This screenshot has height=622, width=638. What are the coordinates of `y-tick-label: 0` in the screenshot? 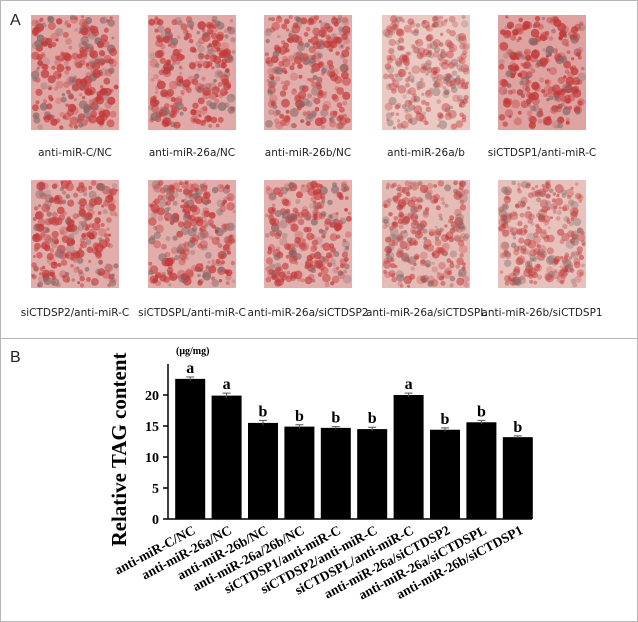 It's located at (155, 520).